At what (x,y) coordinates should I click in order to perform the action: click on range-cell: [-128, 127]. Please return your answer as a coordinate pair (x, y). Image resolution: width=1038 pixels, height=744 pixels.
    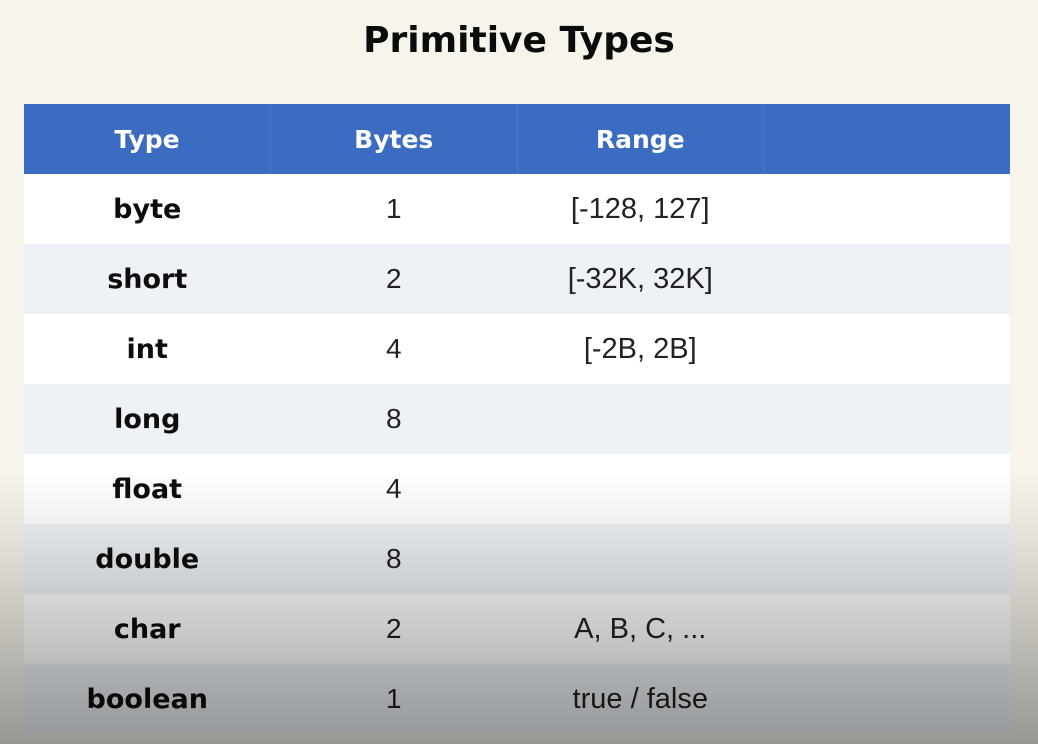
    Looking at the image, I should click on (640, 209).